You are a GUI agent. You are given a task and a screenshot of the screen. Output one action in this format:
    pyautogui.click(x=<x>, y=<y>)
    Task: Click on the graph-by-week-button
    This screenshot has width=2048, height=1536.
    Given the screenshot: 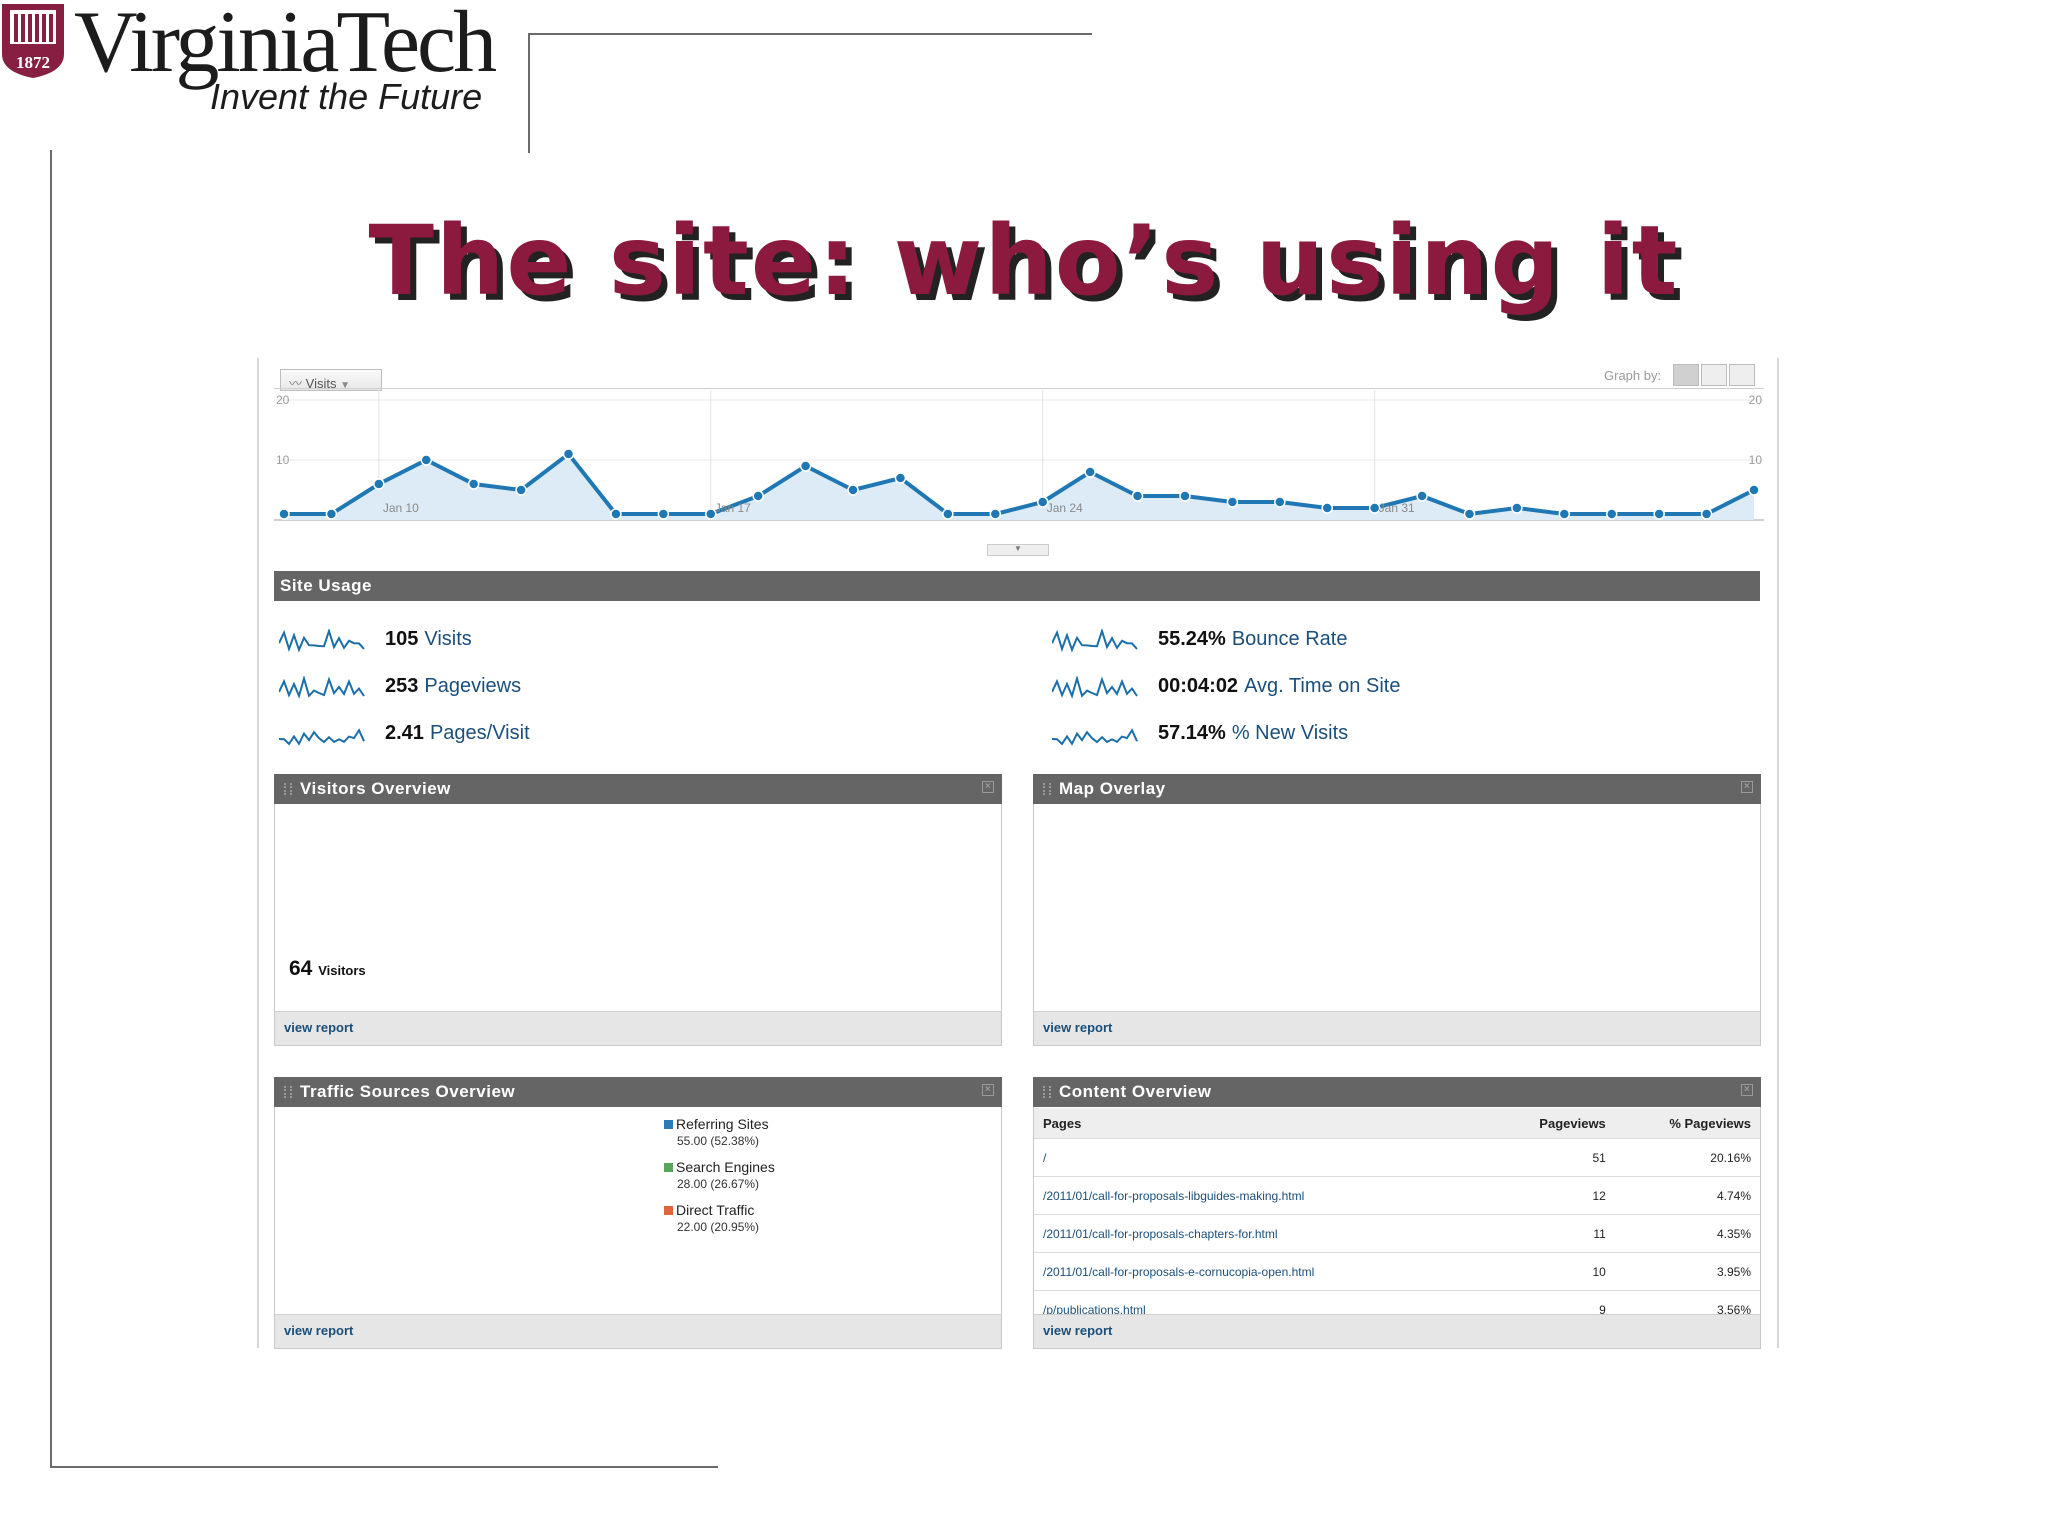 What is the action you would take?
    pyautogui.click(x=1714, y=375)
    